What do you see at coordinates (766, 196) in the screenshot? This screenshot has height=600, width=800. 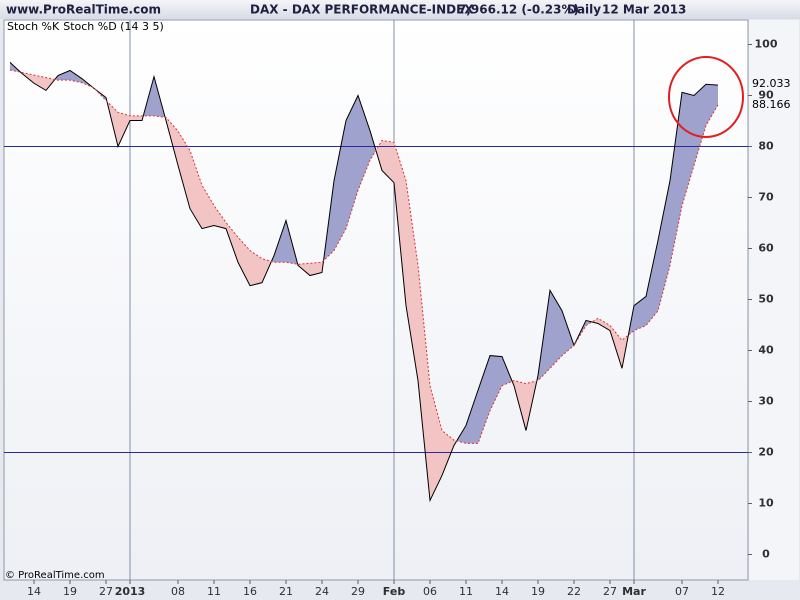 I see `y-tick-label: 70` at bounding box center [766, 196].